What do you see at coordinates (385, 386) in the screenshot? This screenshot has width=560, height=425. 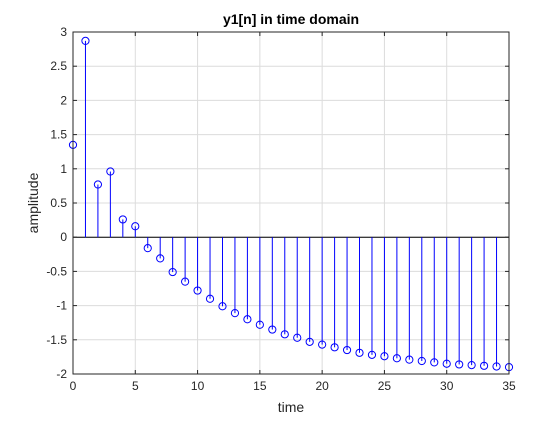 I see `x-tick-label: 25` at bounding box center [385, 386].